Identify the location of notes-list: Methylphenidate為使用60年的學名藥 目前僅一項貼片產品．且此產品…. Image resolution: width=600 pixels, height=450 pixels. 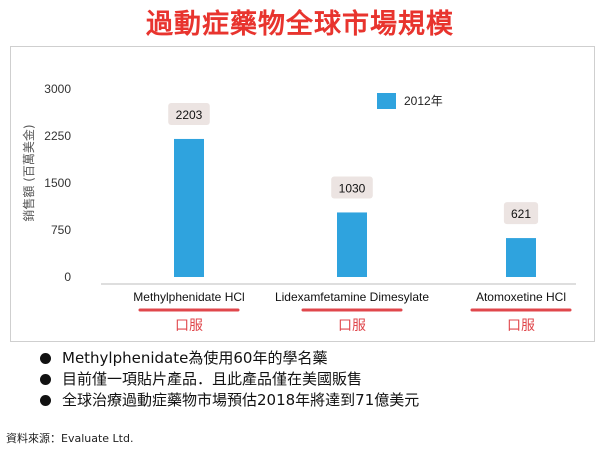
(229, 379).